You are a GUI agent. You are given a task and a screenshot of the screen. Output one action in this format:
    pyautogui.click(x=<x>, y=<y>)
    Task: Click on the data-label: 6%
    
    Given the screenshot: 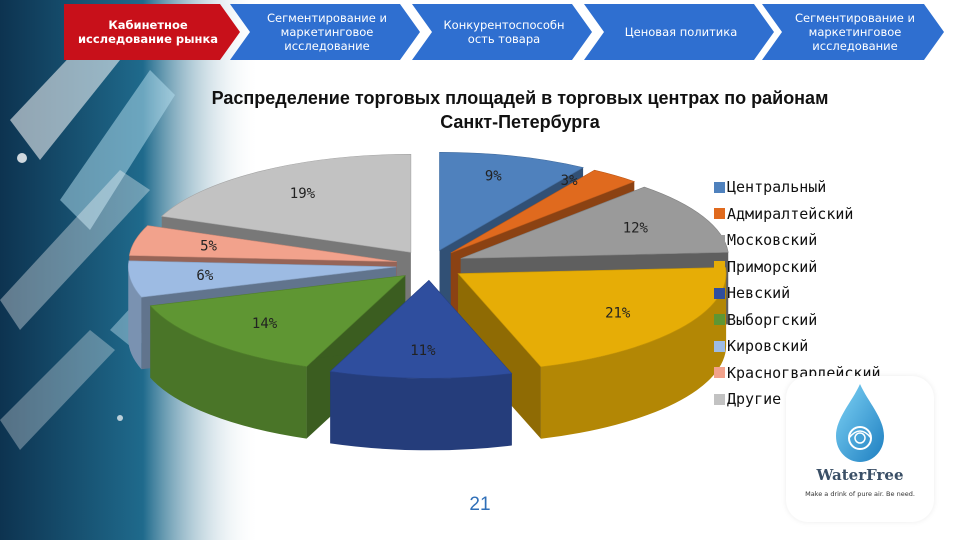 What is the action you would take?
    pyautogui.click(x=204, y=276)
    